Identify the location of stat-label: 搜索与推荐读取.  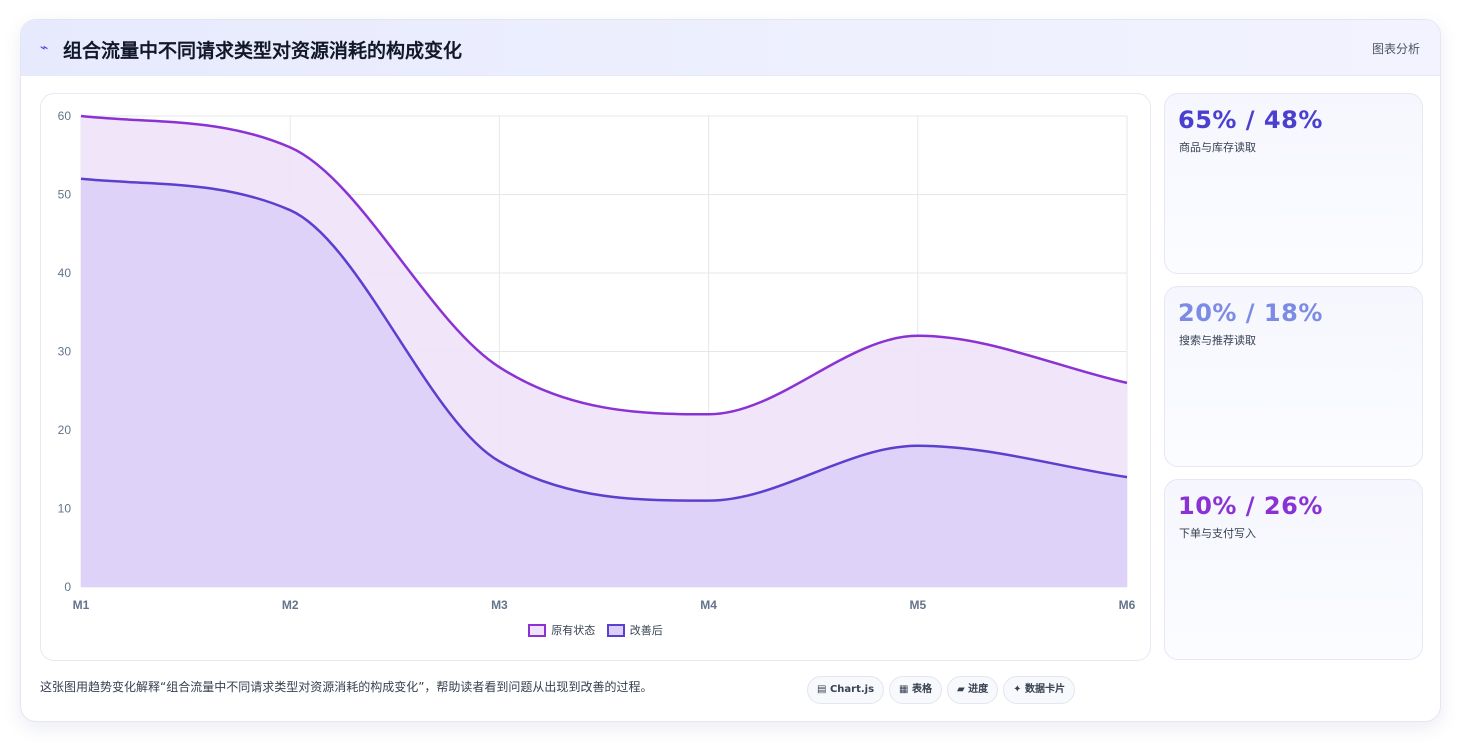
(1217, 340).